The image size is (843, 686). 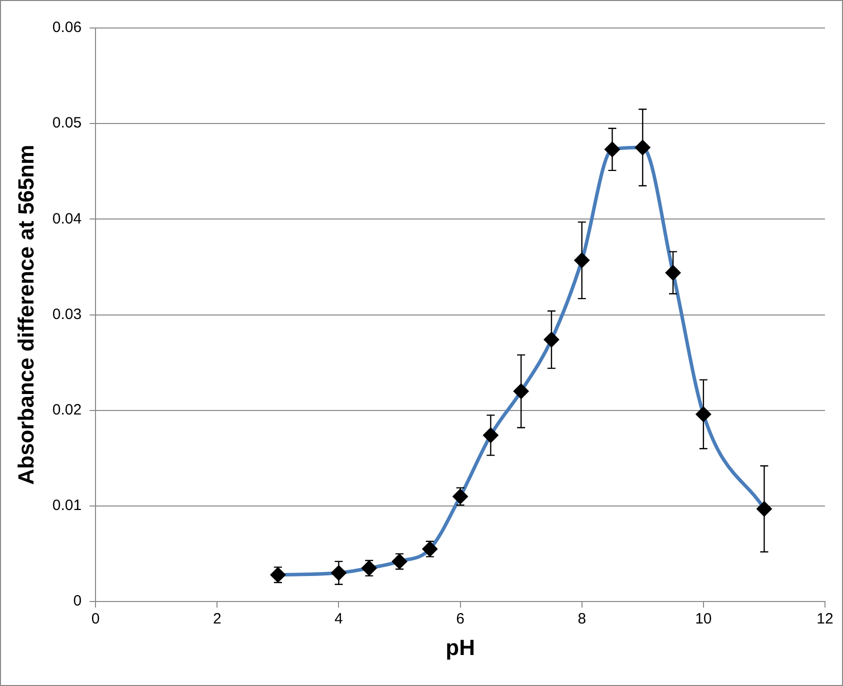 What do you see at coordinates (67, 505) in the screenshot?
I see `y-tick-label: 0.01` at bounding box center [67, 505].